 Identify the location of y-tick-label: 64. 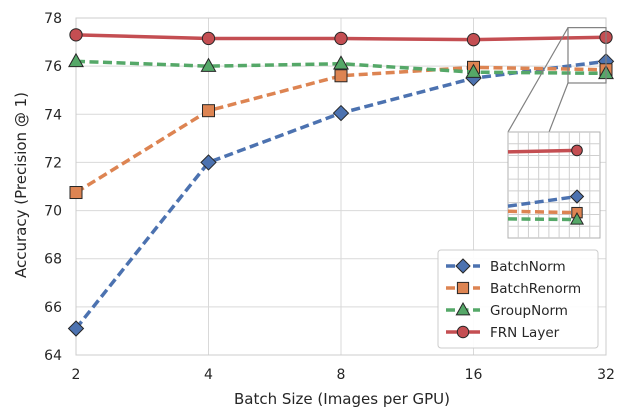
(53, 356).